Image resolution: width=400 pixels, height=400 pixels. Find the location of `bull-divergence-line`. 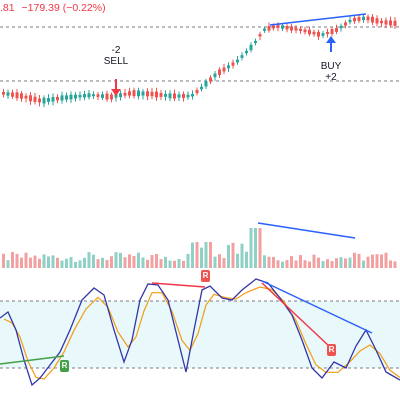

bull-divergence-line is located at coordinates (32, 360).